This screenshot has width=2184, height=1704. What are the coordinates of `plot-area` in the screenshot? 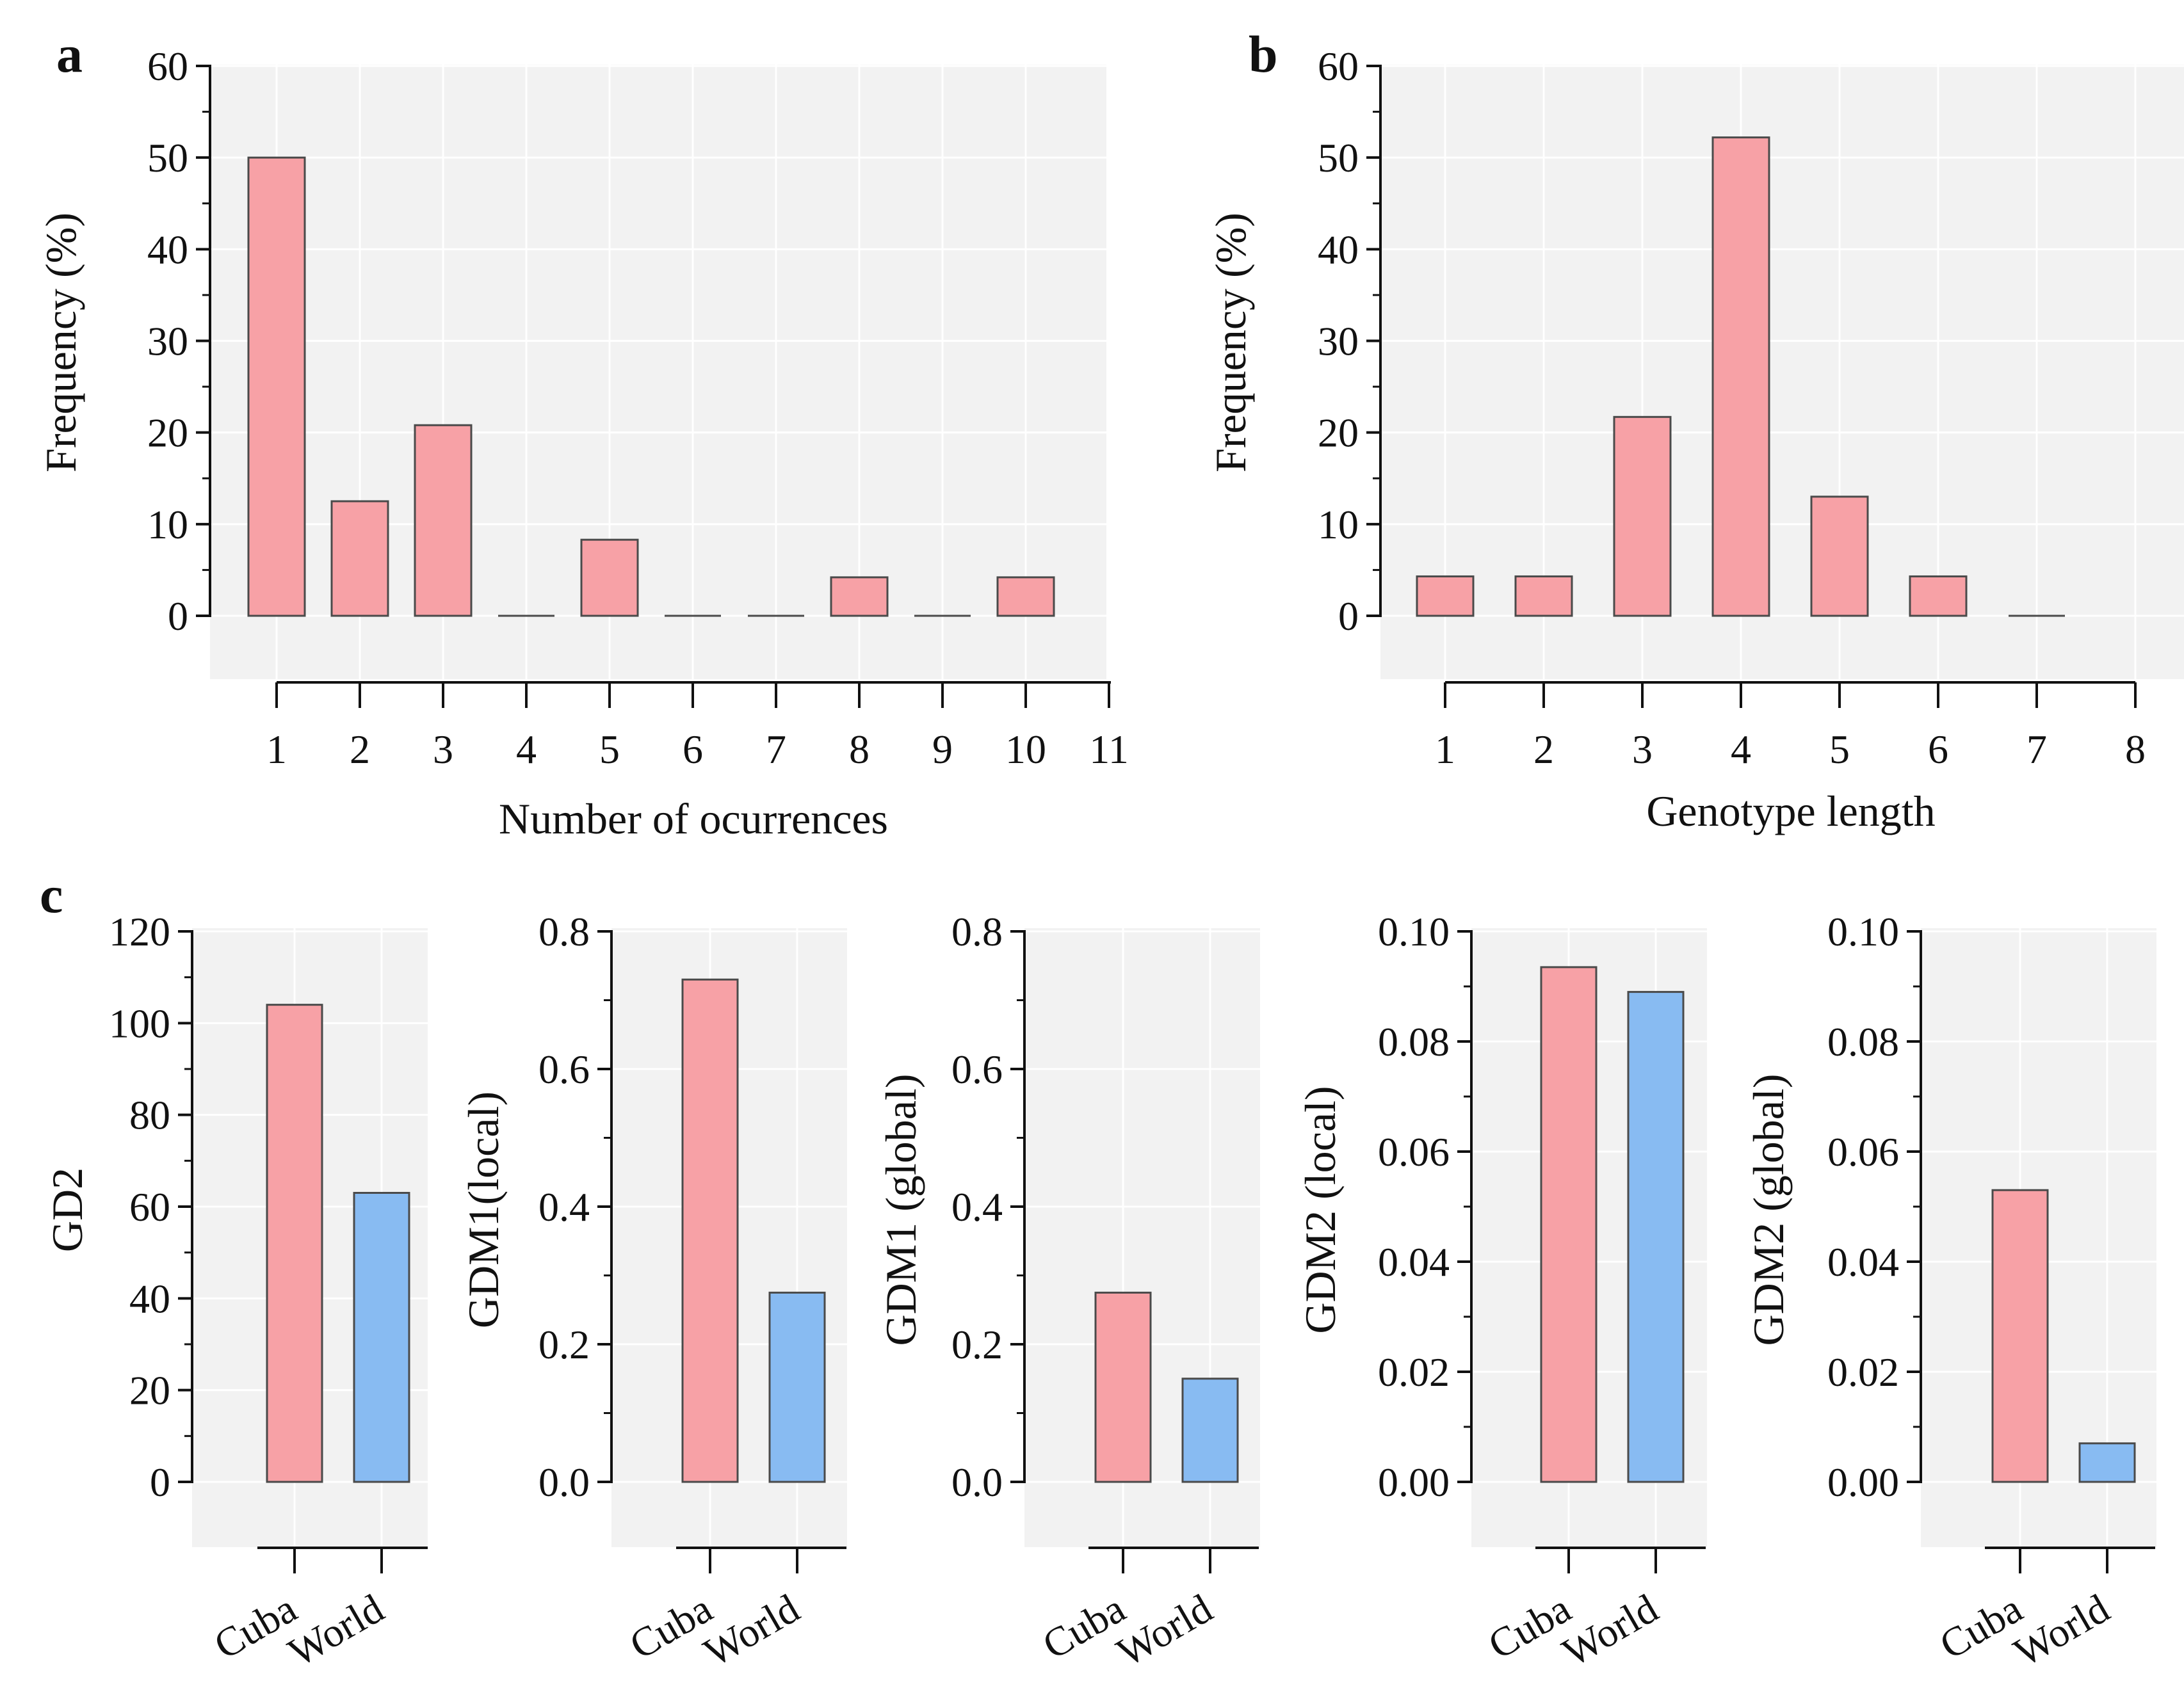 It's located at (1782, 372).